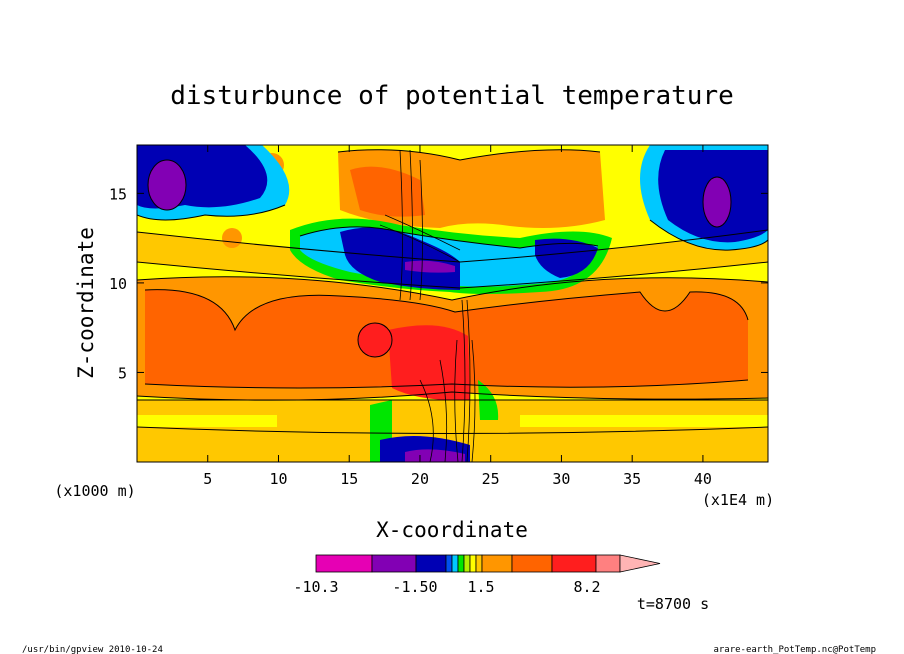 This screenshot has width=904, height=654. Describe the element at coordinates (452, 530) in the screenshot. I see `x-axis-label: X-coordinate` at that location.